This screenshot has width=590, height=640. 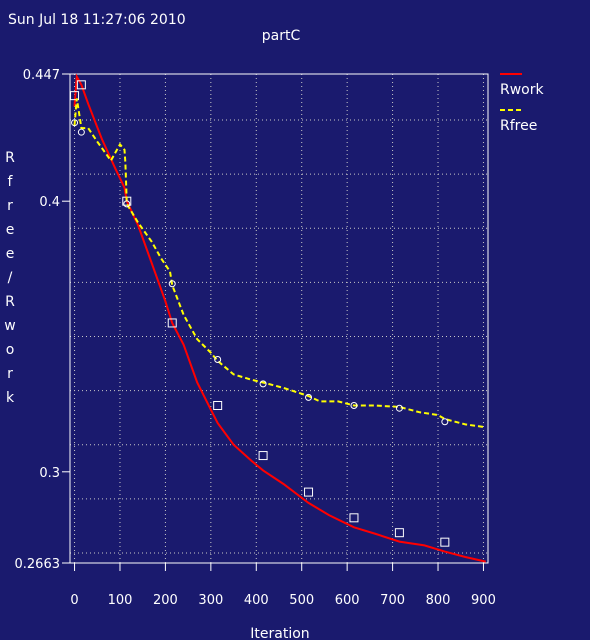 What do you see at coordinates (165, 600) in the screenshot?
I see `x-tick-label: 200` at bounding box center [165, 600].